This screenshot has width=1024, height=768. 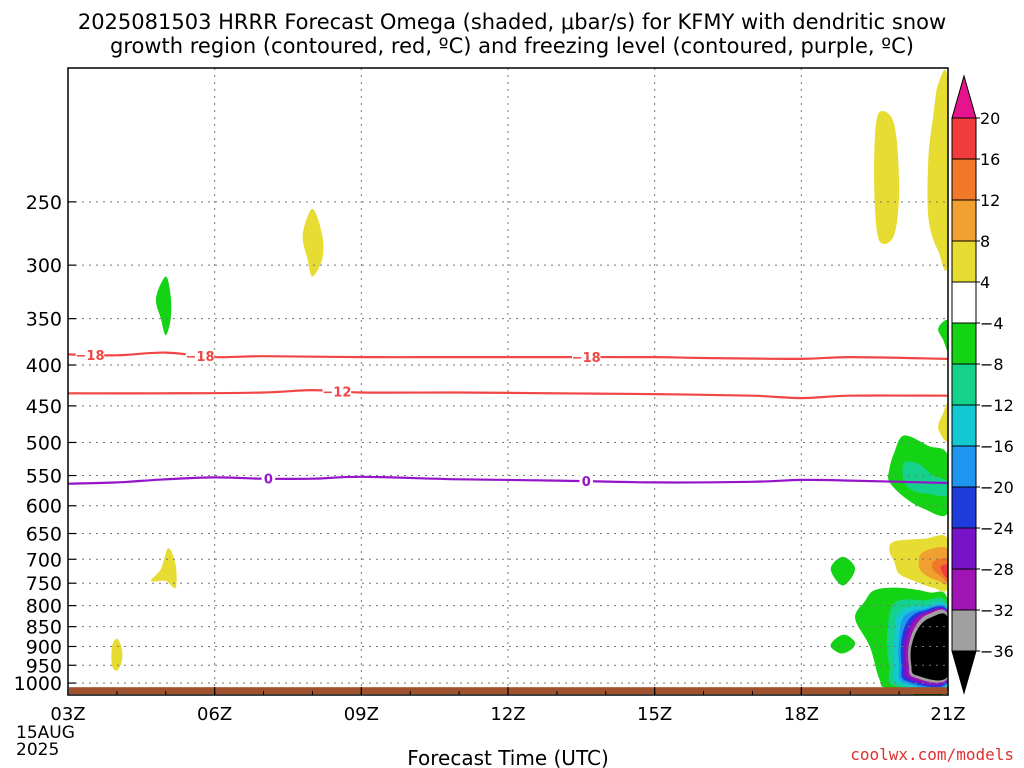 I want to click on colorbar-label: −16, so click(x=997, y=446).